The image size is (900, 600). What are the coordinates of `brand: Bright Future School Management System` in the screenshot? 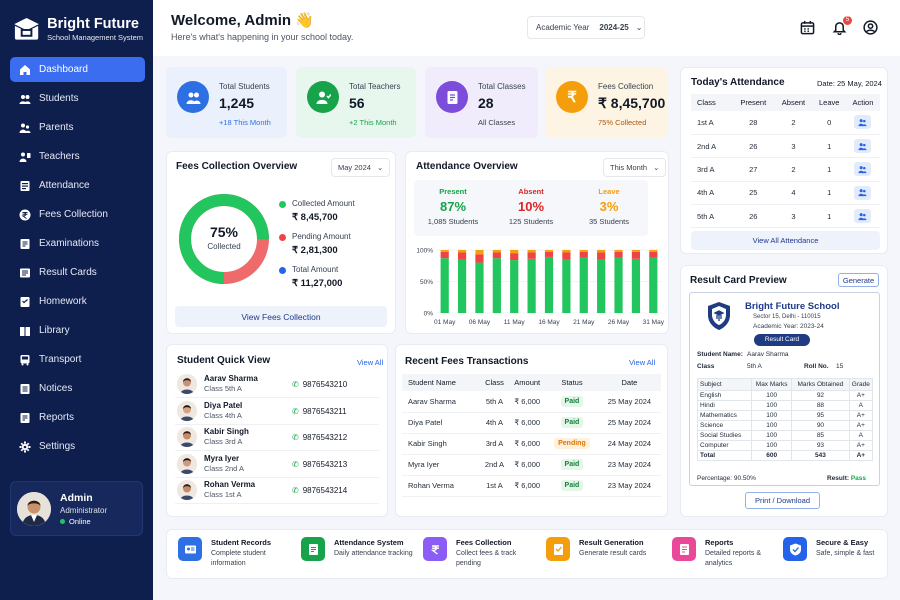 It's located at (76, 23).